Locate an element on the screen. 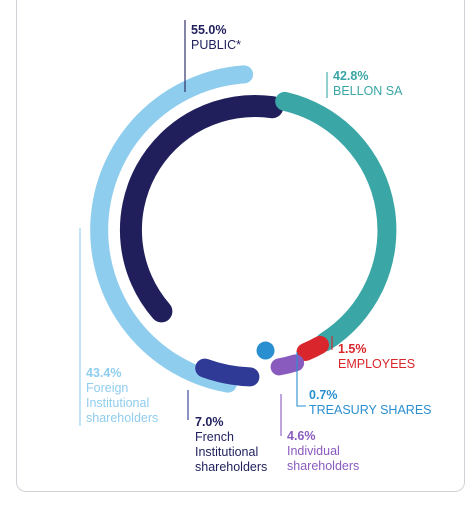 This screenshot has width=474, height=506. bellon-sa-label-0: BELLON SA is located at coordinates (368, 91).